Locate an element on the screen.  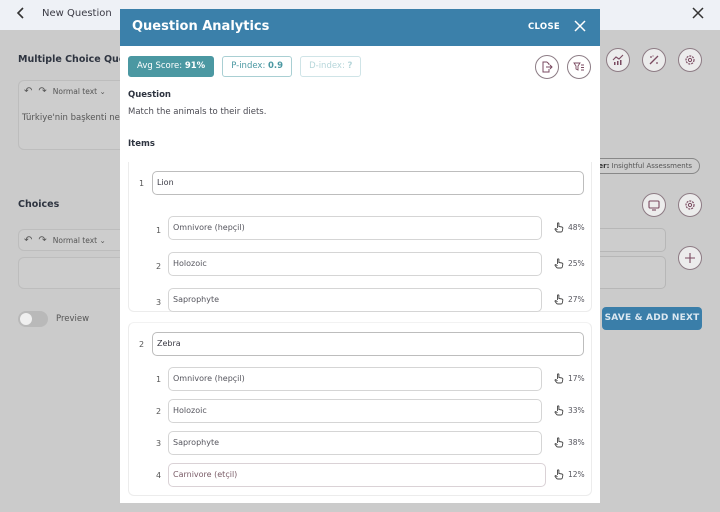
choice-response-rate: 17% is located at coordinates (569, 378).